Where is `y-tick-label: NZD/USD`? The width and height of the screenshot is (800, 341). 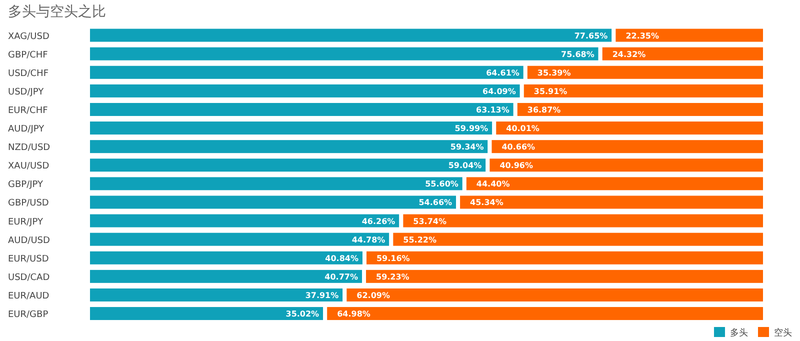 y-tick-label: NZD/USD is located at coordinates (29, 148).